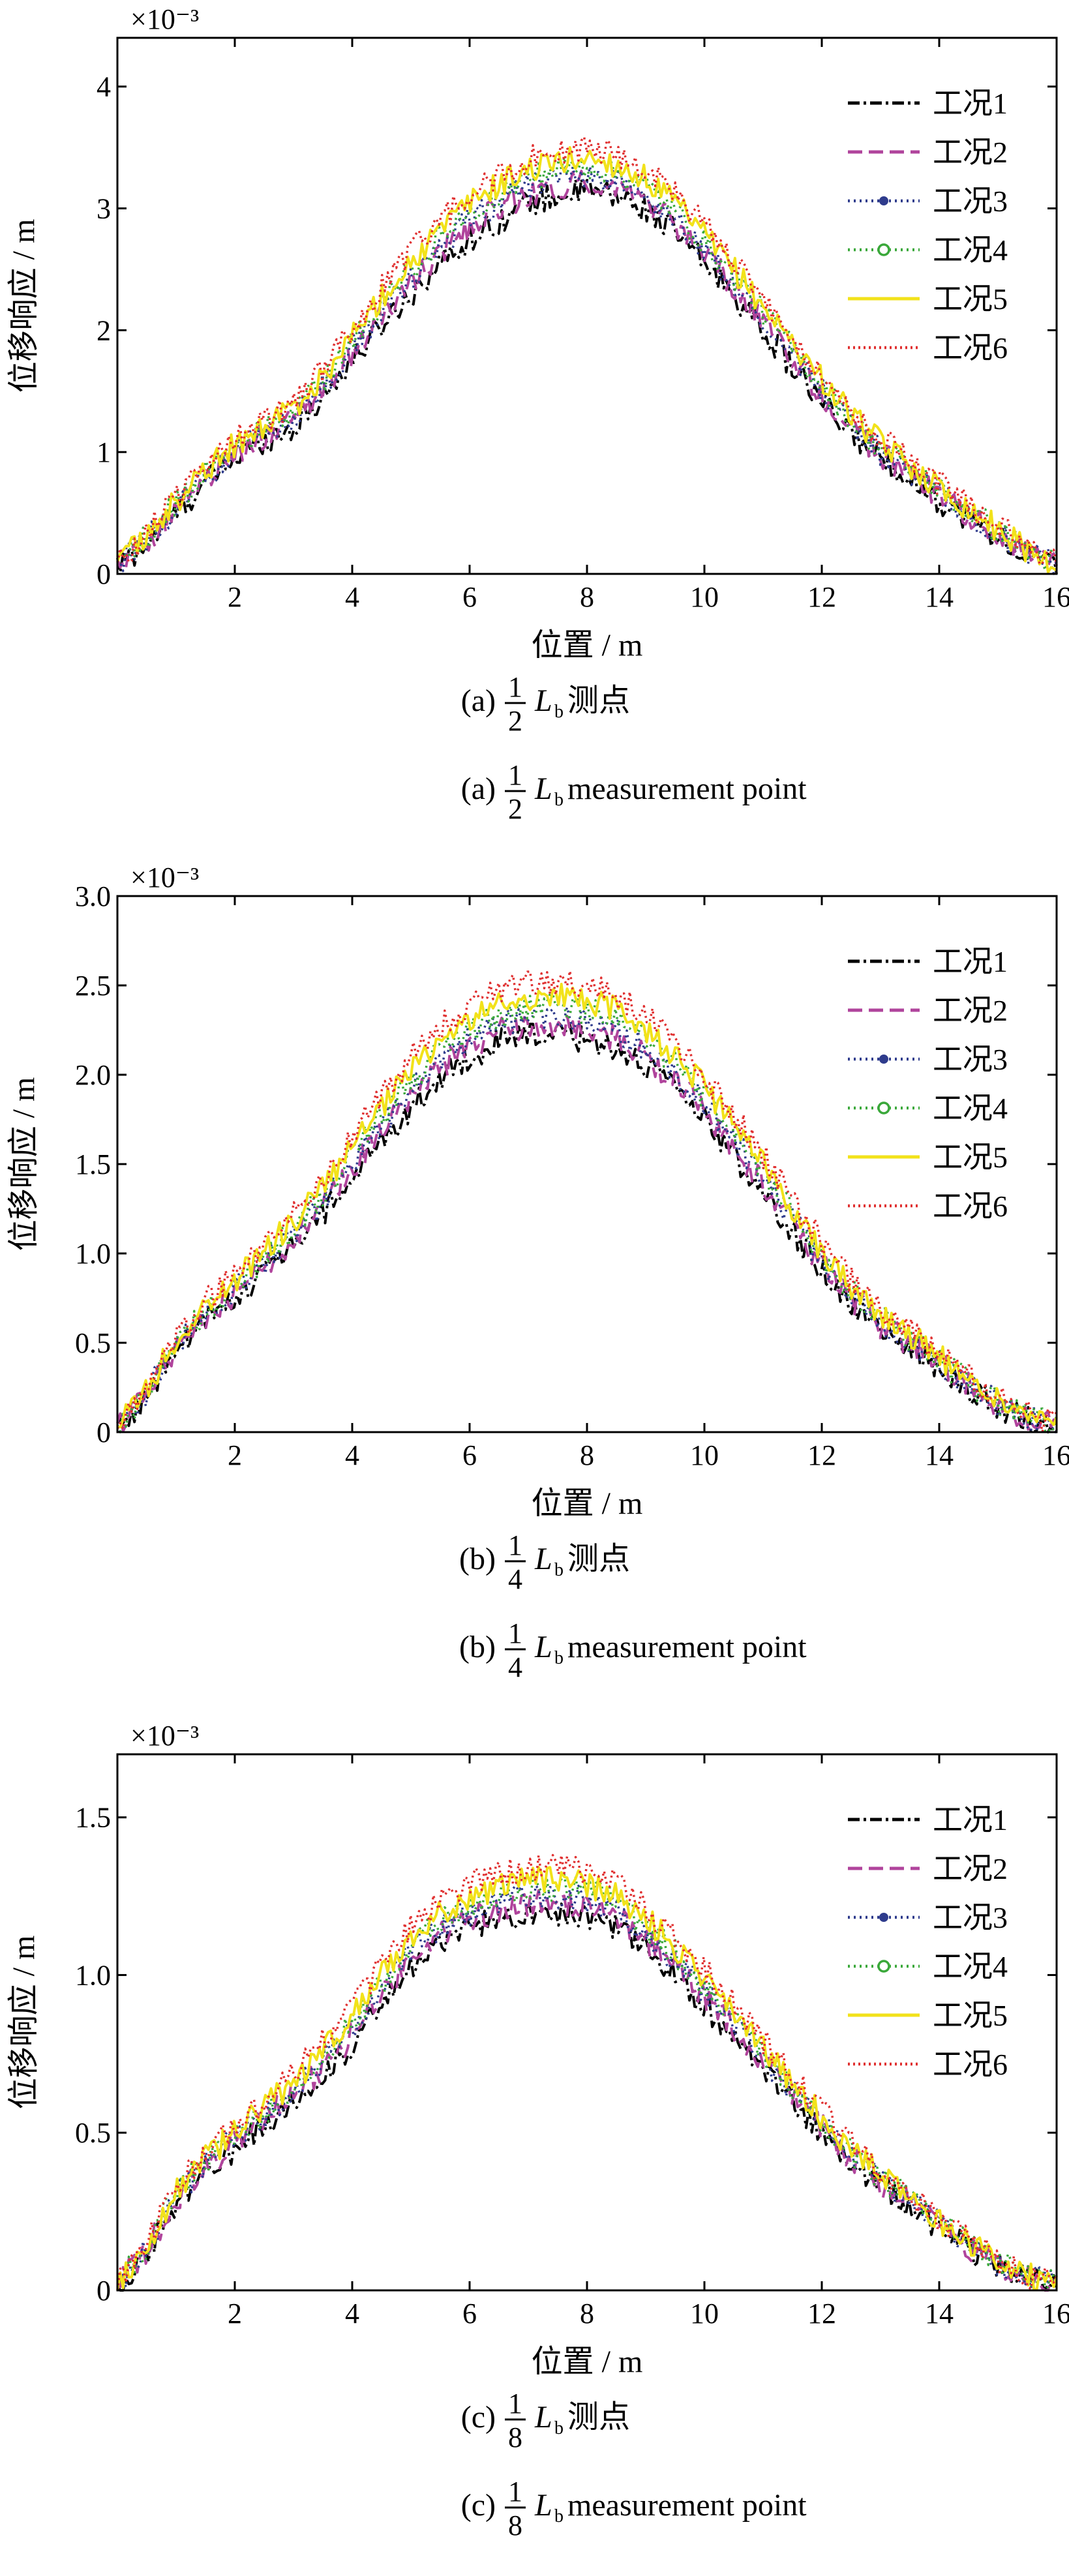 This screenshot has height=2576, width=1069. I want to click on y-tick-label: 2.0, so click(93, 1075).